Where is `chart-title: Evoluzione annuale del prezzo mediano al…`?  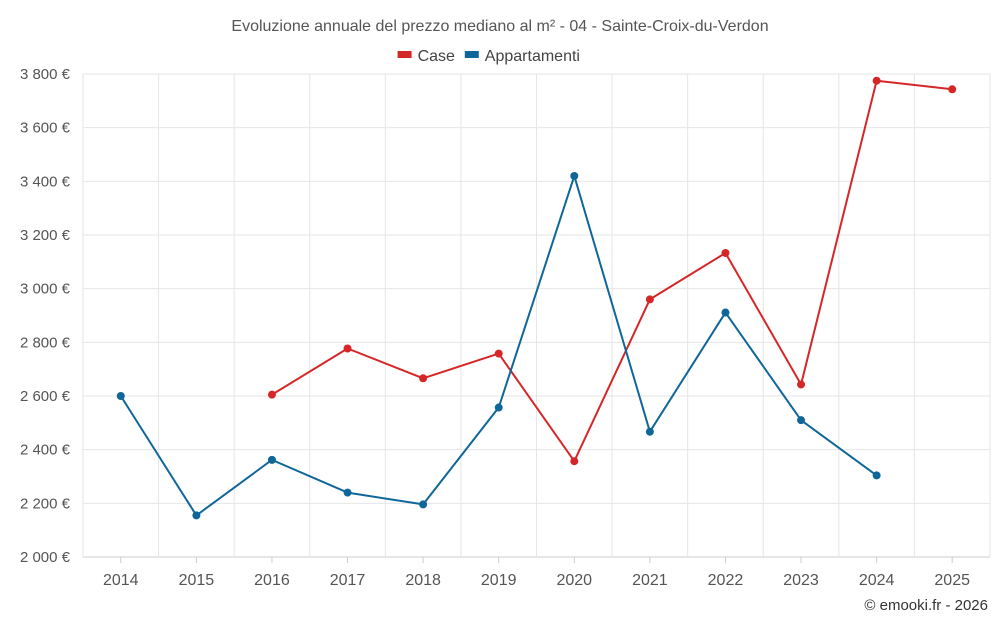 chart-title: Evoluzione annuale del prezzo mediano al… is located at coordinates (499, 26).